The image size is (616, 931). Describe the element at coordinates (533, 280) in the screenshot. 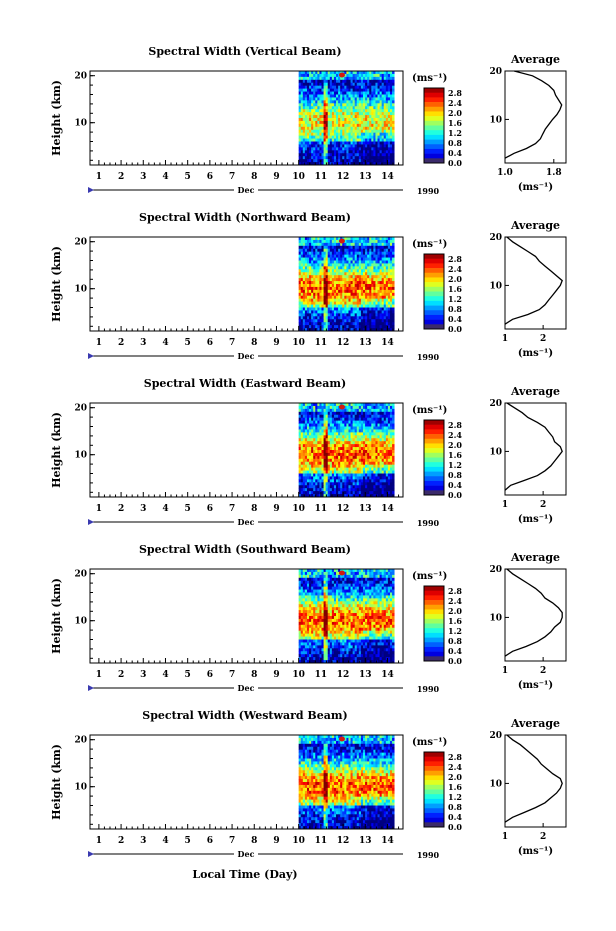

I see `average-profile-line` at that location.